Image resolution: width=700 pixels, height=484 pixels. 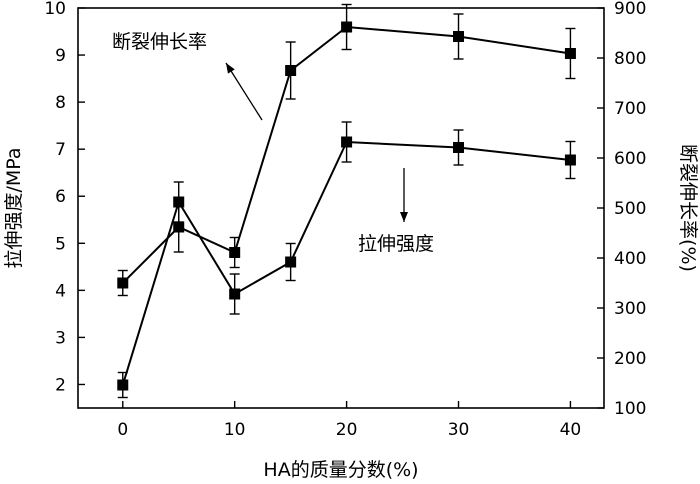 What do you see at coordinates (404, 195) in the screenshot?
I see `arrow-from-tensile-label` at bounding box center [404, 195].